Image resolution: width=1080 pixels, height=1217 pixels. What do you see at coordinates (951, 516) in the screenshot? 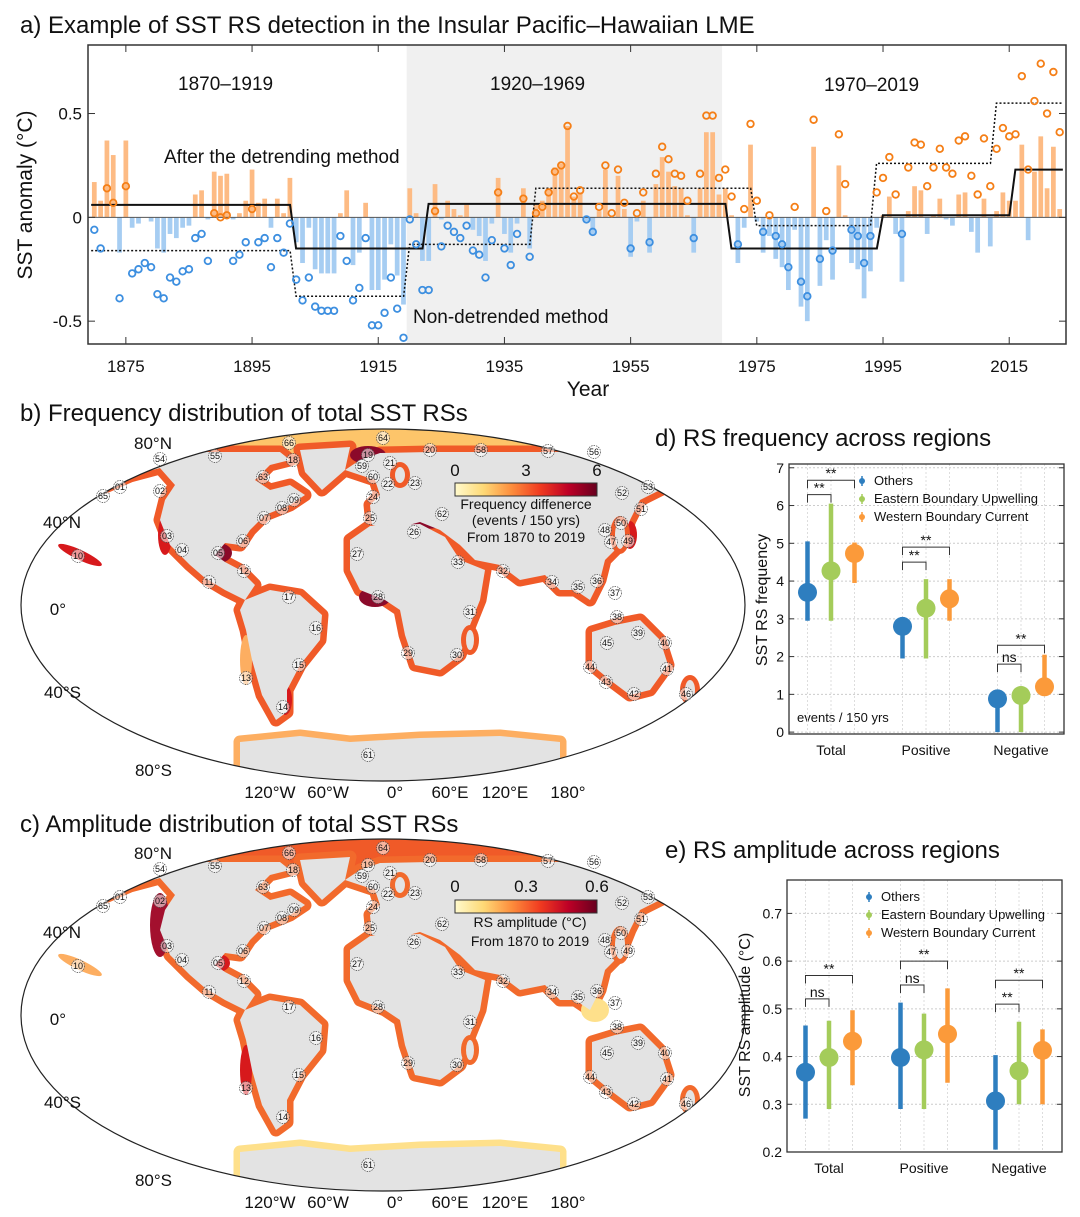
I see `legend-label: Western Boundary Current` at bounding box center [951, 516].